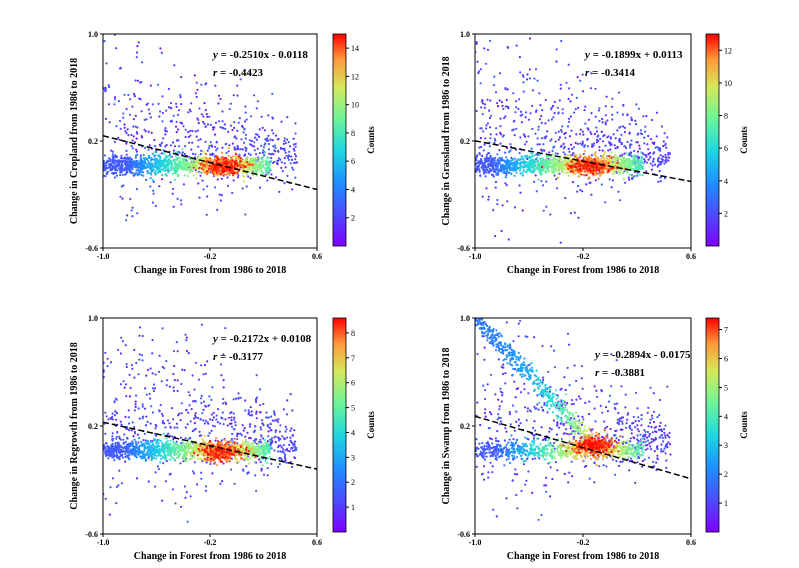 The width and height of the screenshot is (799, 568). What do you see at coordinates (583, 161) in the screenshot?
I see `regression-line` at bounding box center [583, 161].